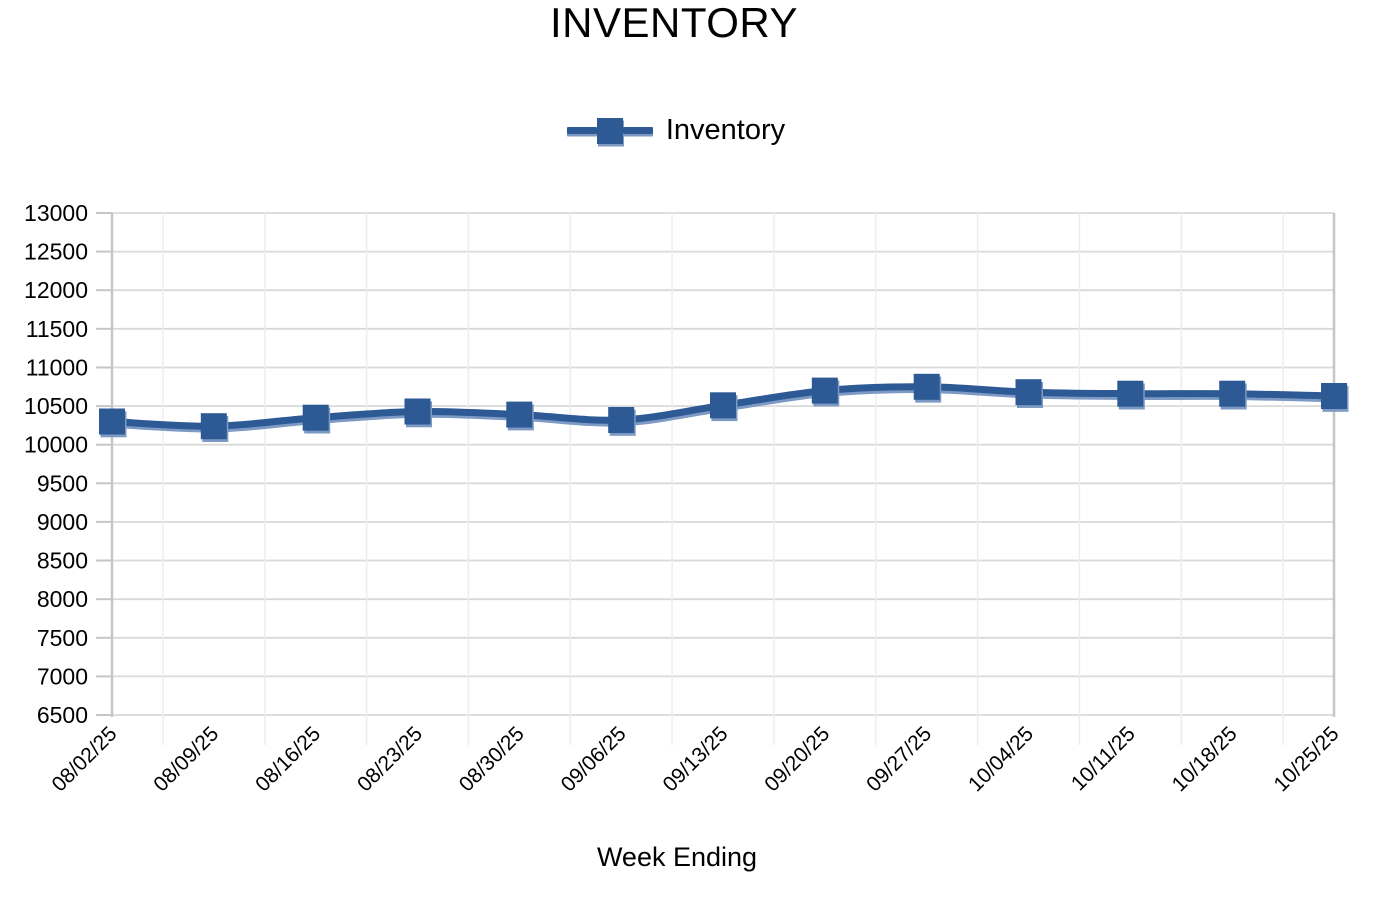  I want to click on x-axis-title: Week Ending, so click(677, 857).